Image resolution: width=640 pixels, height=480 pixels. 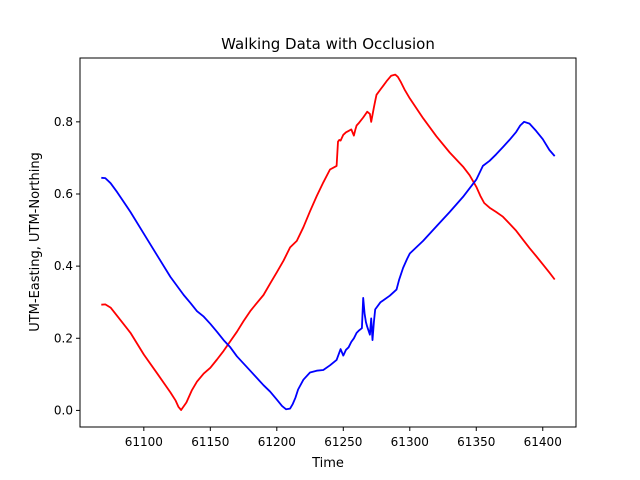 What do you see at coordinates (328, 44) in the screenshot?
I see `chart-title: Walking Data with Occlusion` at bounding box center [328, 44].